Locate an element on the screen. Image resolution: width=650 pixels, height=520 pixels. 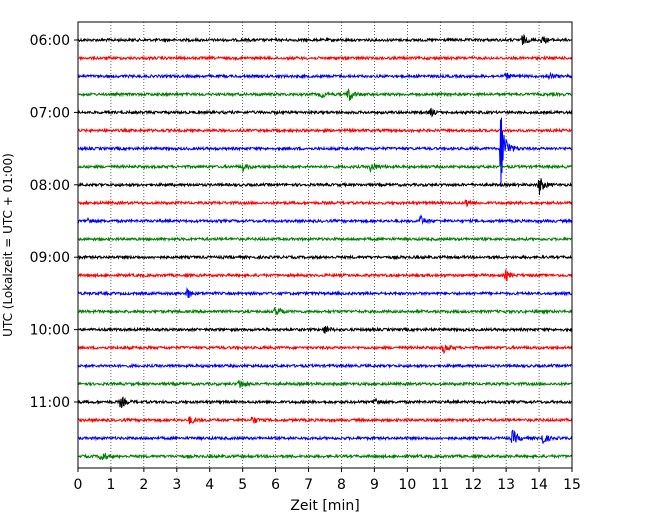
y-tick-label-5: 11:00 is located at coordinates (50, 403).